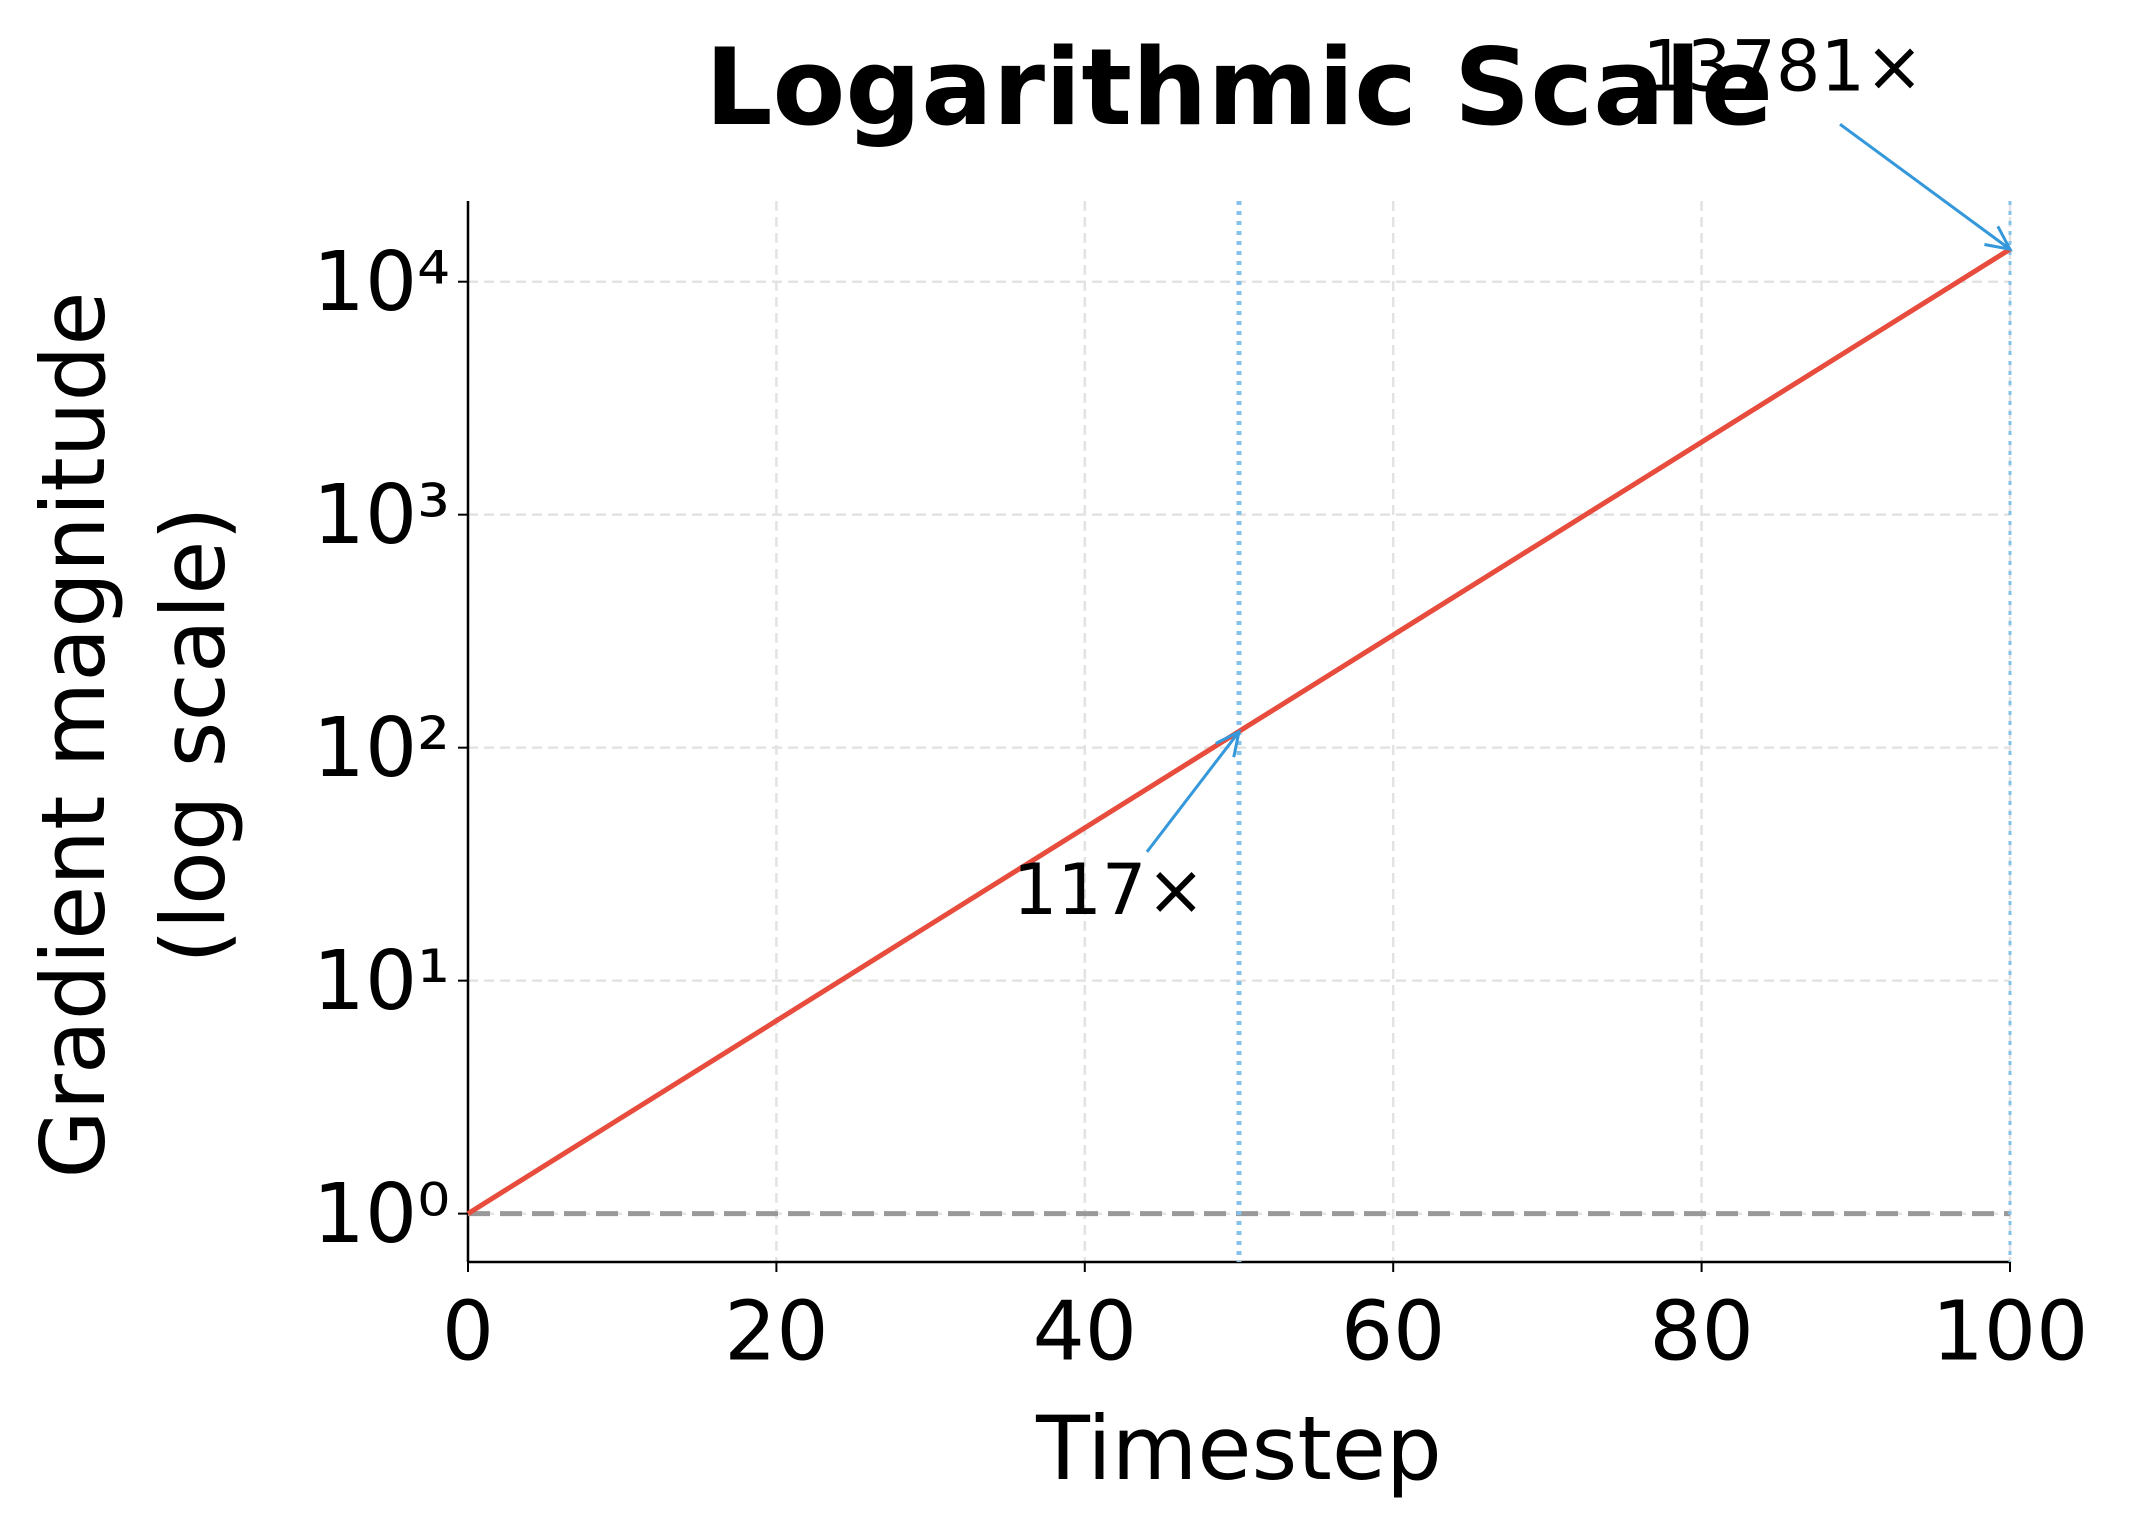  Describe the element at coordinates (776, 1331) in the screenshot. I see `x-tick-label: 20` at that location.